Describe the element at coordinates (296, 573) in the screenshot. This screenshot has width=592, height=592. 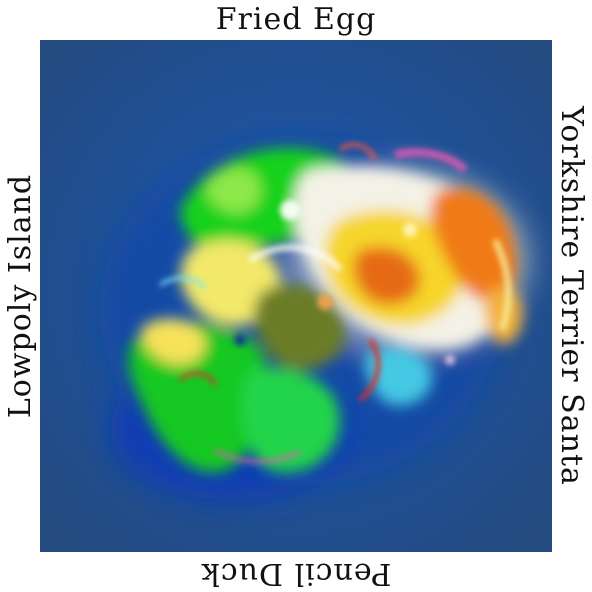
I see `bottom-label: Pencil Duck` at that location.